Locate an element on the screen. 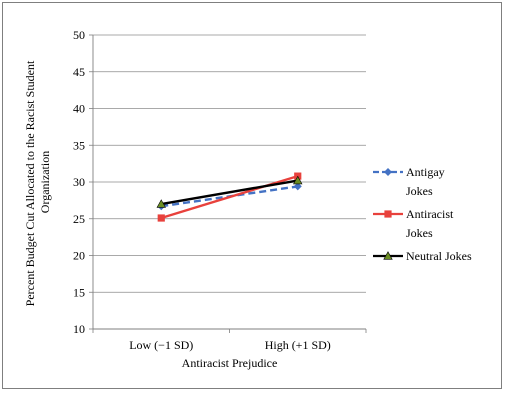 The height and width of the screenshot is (393, 506). y-tick-label: 10 is located at coordinates (79, 329).